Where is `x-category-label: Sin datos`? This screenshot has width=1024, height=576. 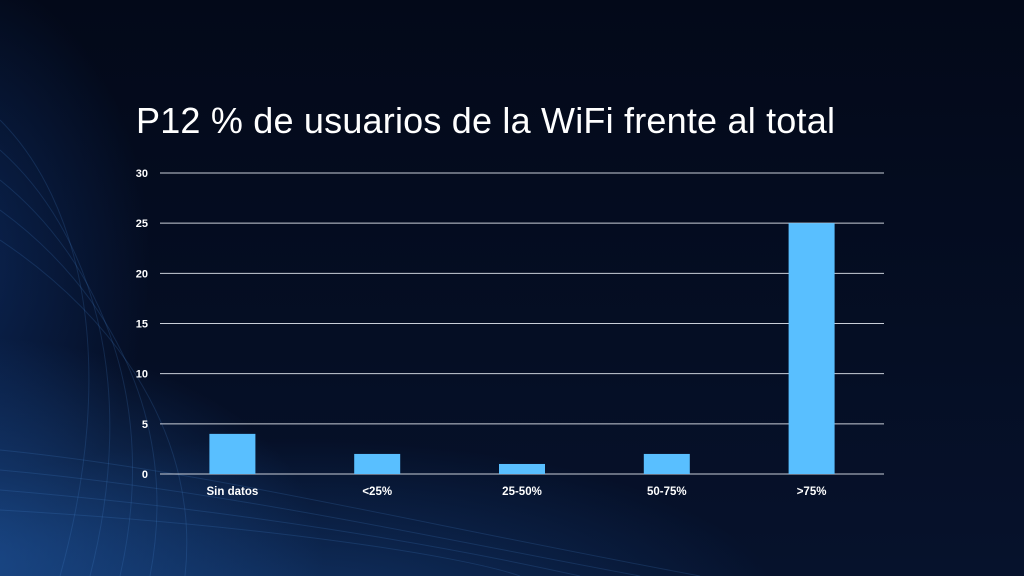
x-category-label: Sin datos is located at coordinates (233, 492).